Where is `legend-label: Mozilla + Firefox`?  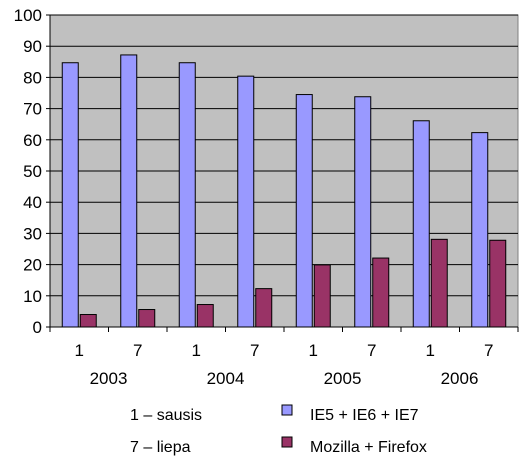
legend-label: Mozilla + Firefox is located at coordinates (368, 447).